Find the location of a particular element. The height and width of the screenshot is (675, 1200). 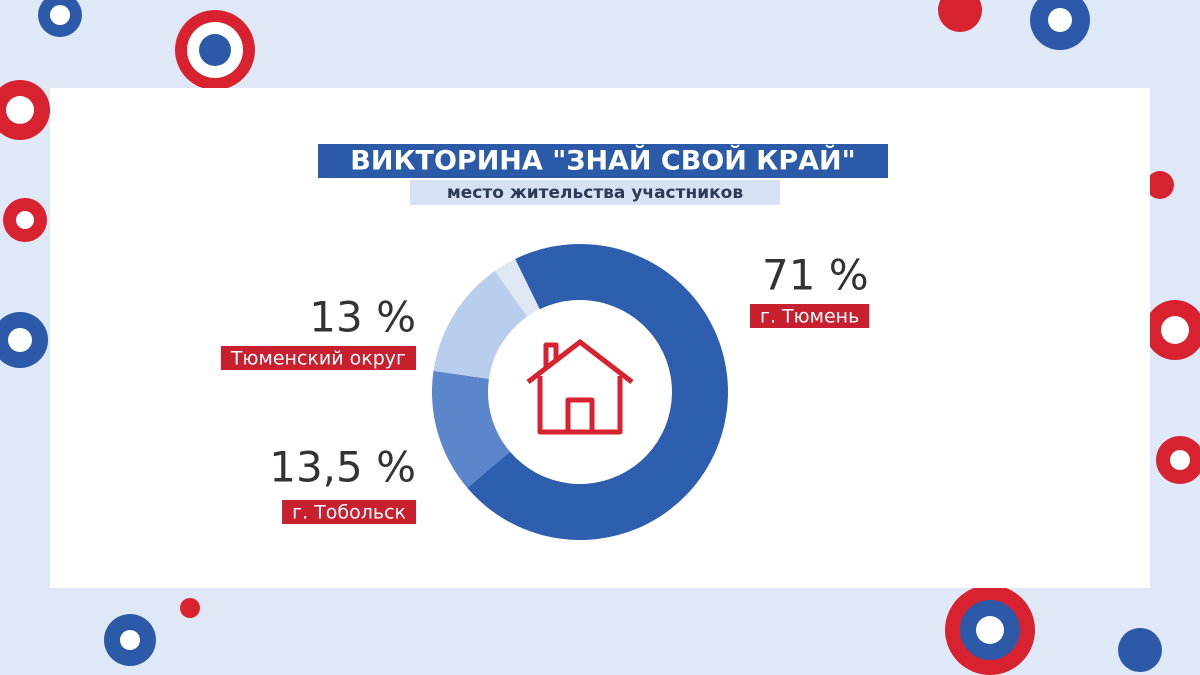

category-label: г. Тобольск is located at coordinates (349, 513).